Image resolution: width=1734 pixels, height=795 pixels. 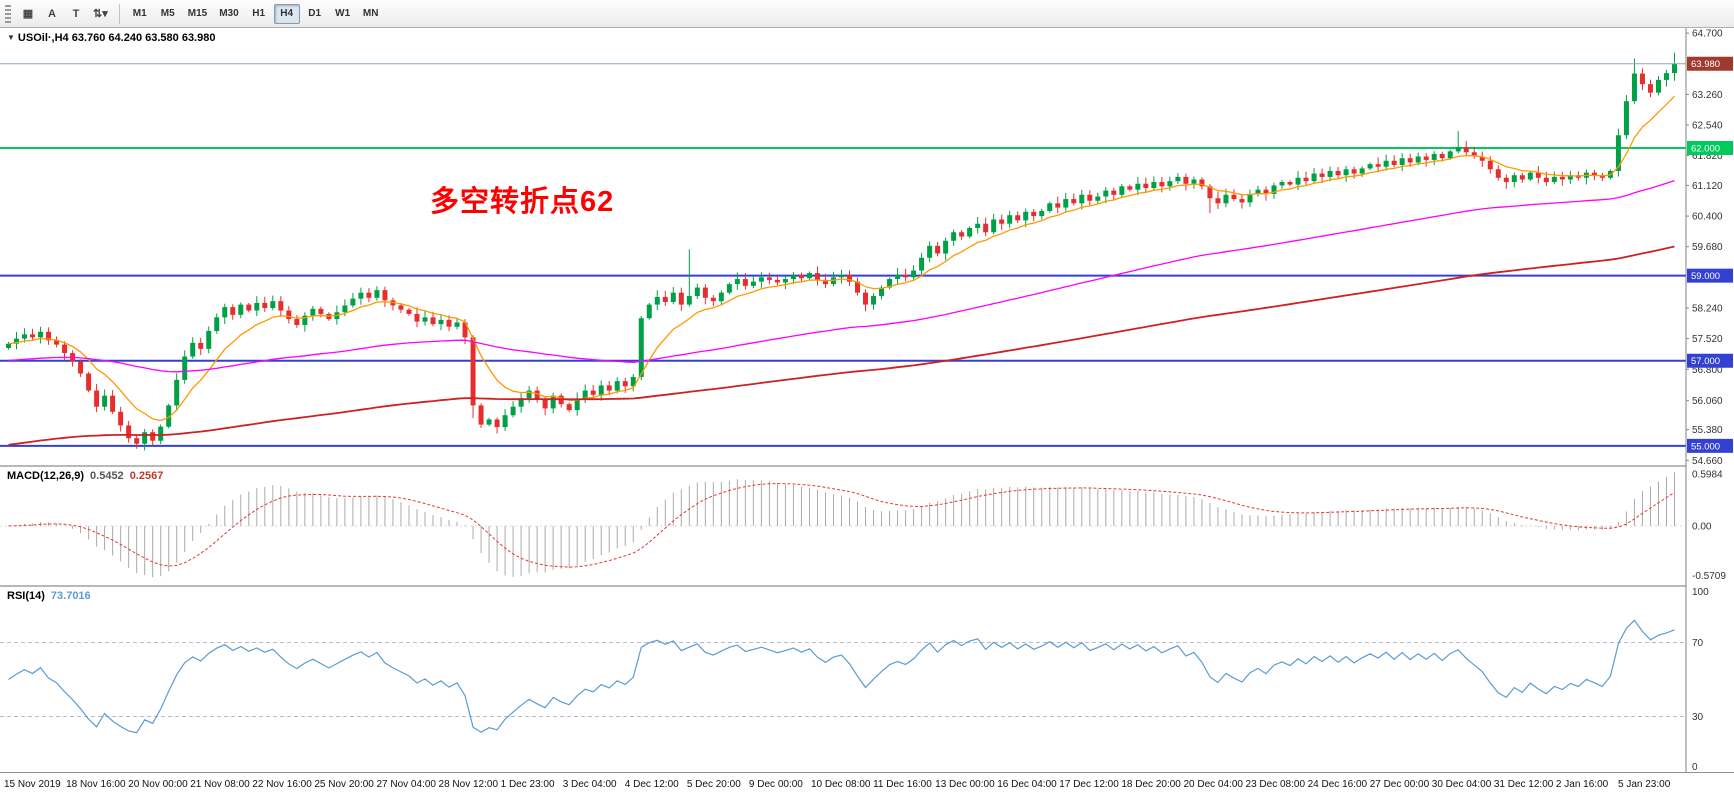 I want to click on arrange-charts-icon: ⇅▾, so click(x=100, y=14).